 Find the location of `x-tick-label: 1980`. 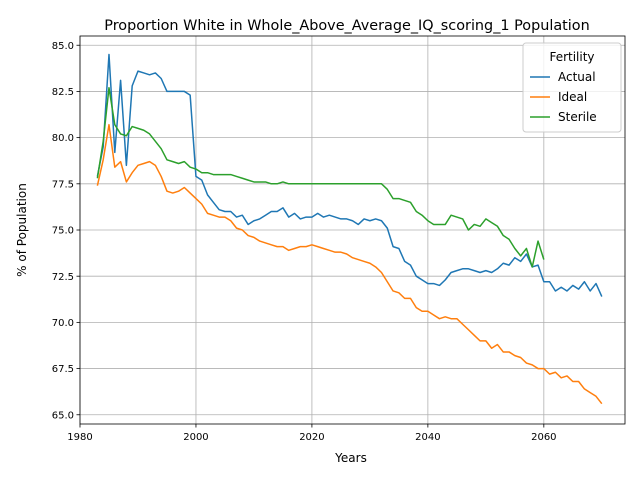

x-tick-label: 1980 is located at coordinates (79, 437).